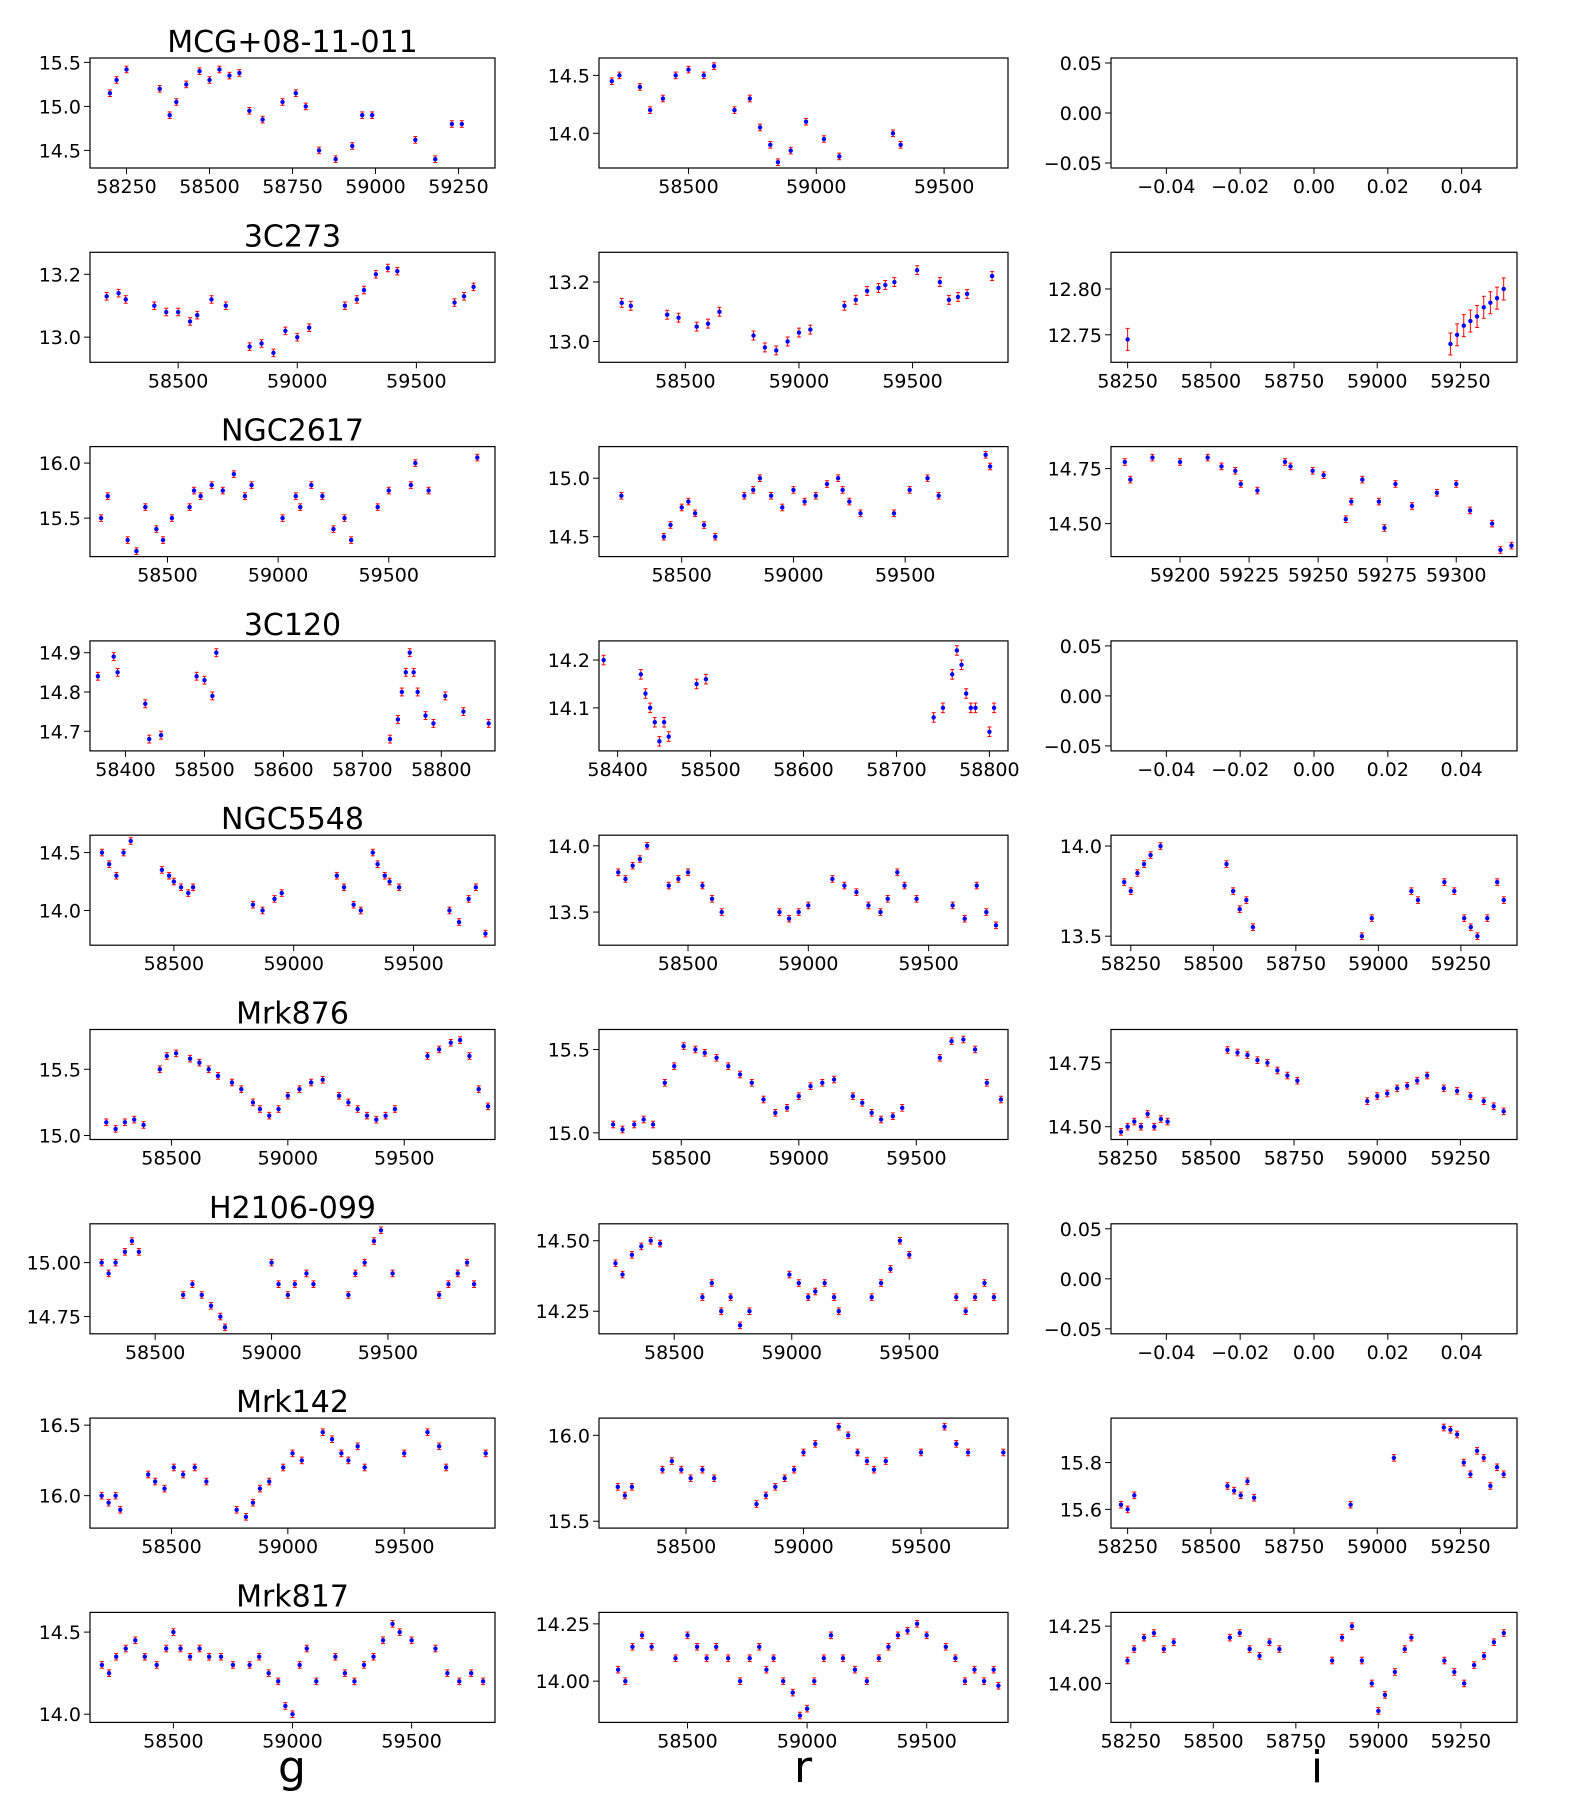 The width and height of the screenshot is (1584, 1800). I want to click on panel-3c273-i: 58250 58500 58750 59000 59250 12.75 12.80, so click(1283, 321).